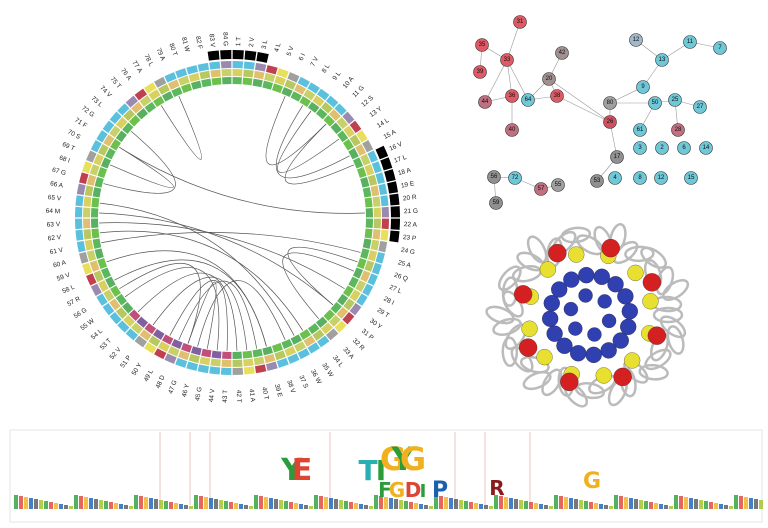 The image size is (768, 528). What do you see at coordinates (225, 39) in the screenshot?
I see `residue-label: 84 G` at bounding box center [225, 39].